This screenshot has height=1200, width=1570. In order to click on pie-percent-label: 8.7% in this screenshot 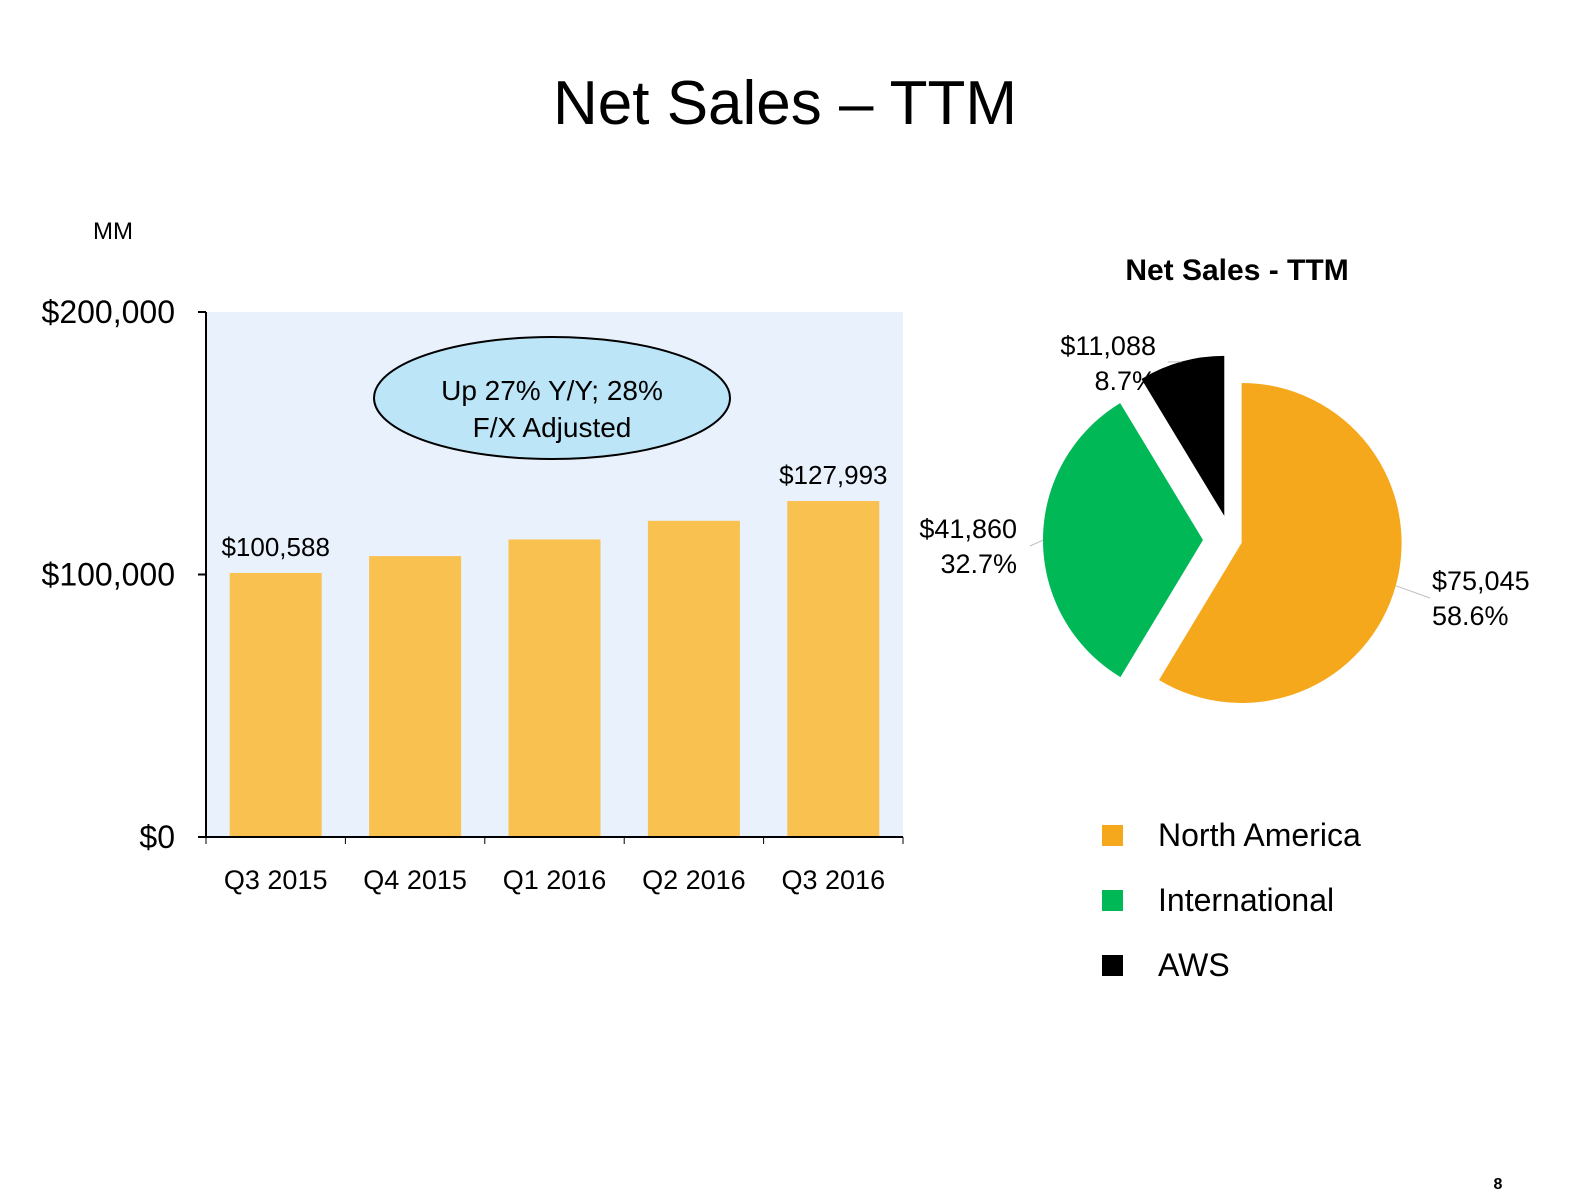, I will do `click(1125, 381)`.